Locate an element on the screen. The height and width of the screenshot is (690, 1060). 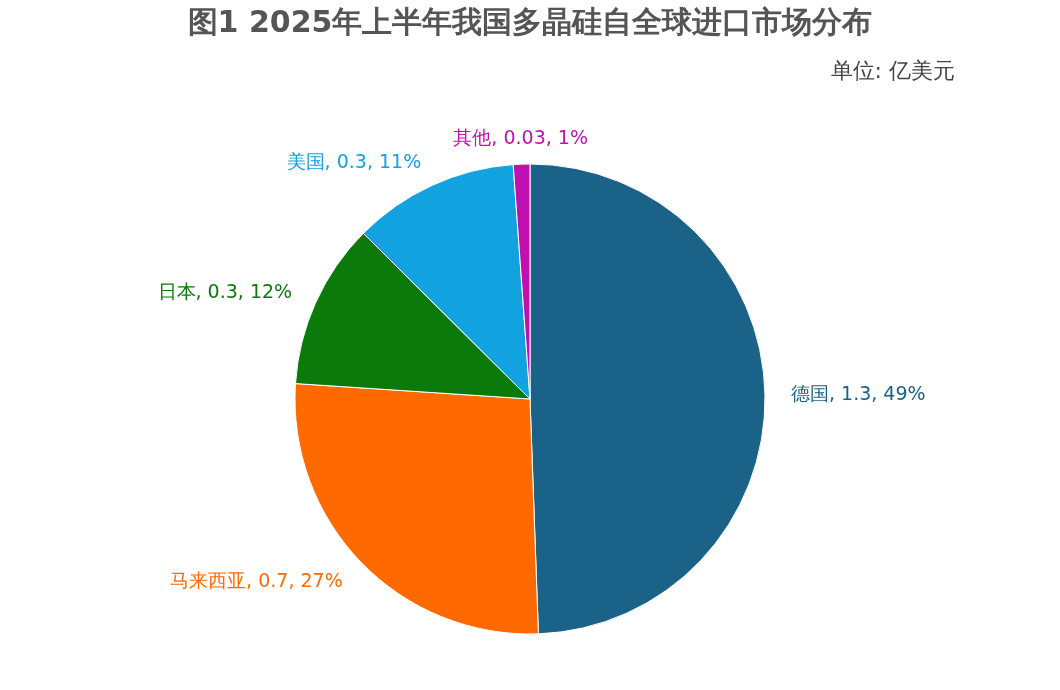
slice-label: 日本, 0.3, 12% is located at coordinates (225, 290).